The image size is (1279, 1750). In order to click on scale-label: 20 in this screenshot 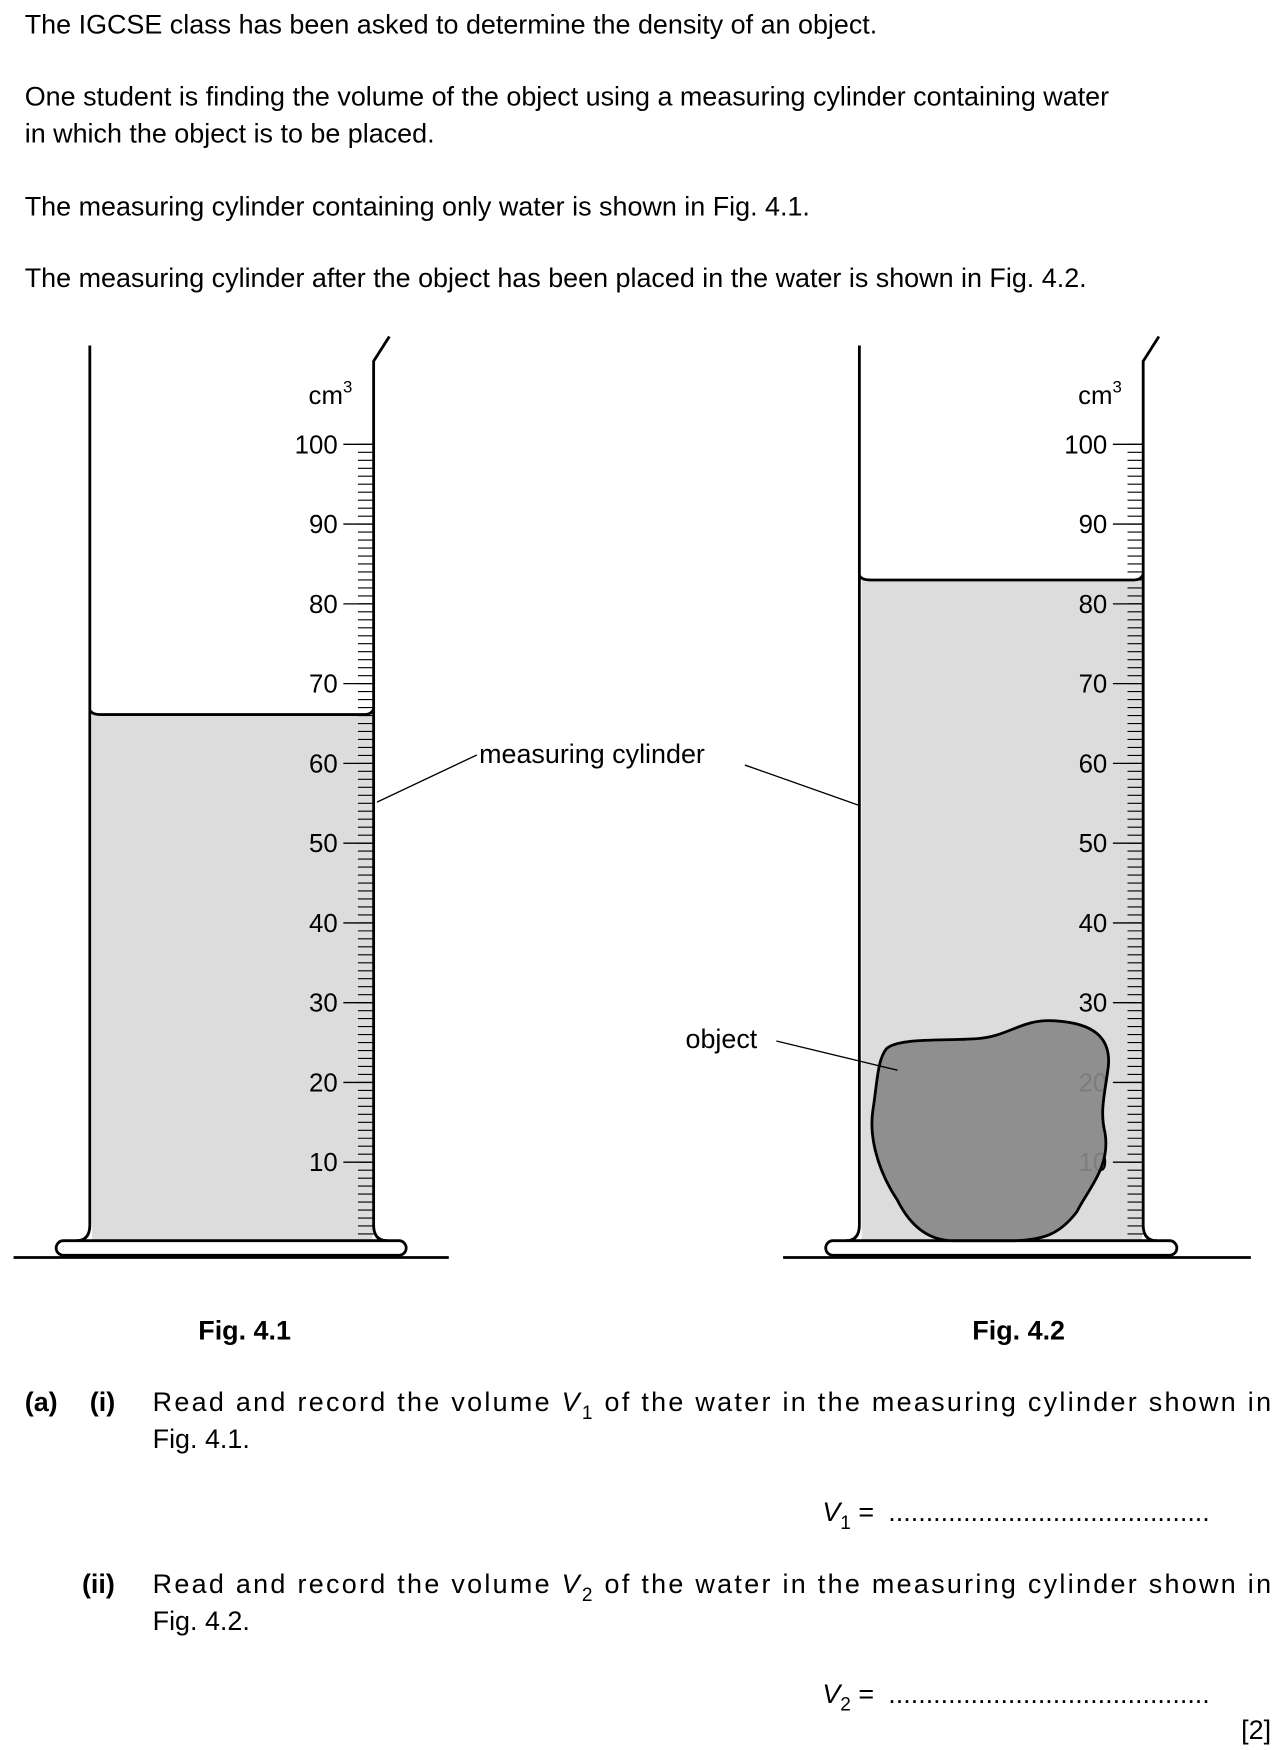, I will do `click(323, 1083)`.